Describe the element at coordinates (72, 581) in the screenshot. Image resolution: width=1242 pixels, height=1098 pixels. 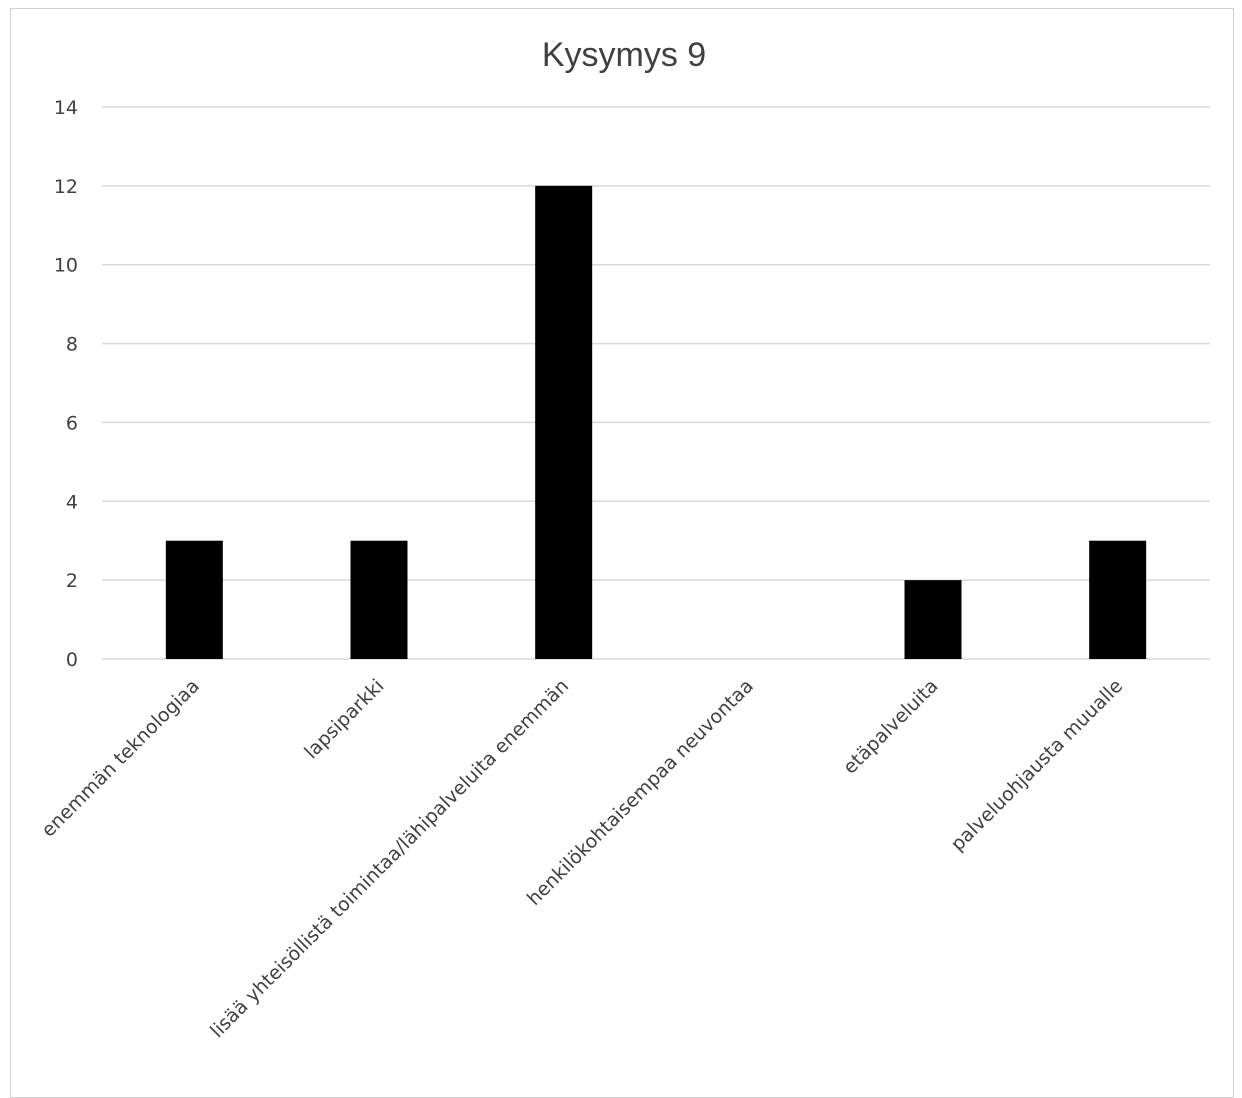
I see `y-tick-label: 2` at that location.